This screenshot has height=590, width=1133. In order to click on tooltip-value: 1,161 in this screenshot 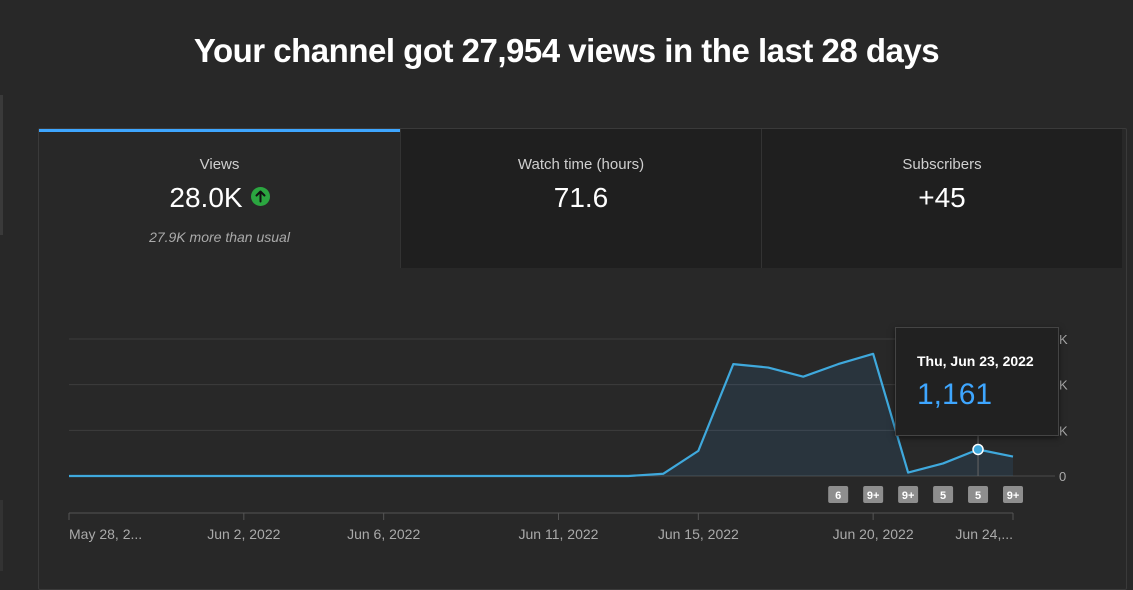, I will do `click(954, 395)`.